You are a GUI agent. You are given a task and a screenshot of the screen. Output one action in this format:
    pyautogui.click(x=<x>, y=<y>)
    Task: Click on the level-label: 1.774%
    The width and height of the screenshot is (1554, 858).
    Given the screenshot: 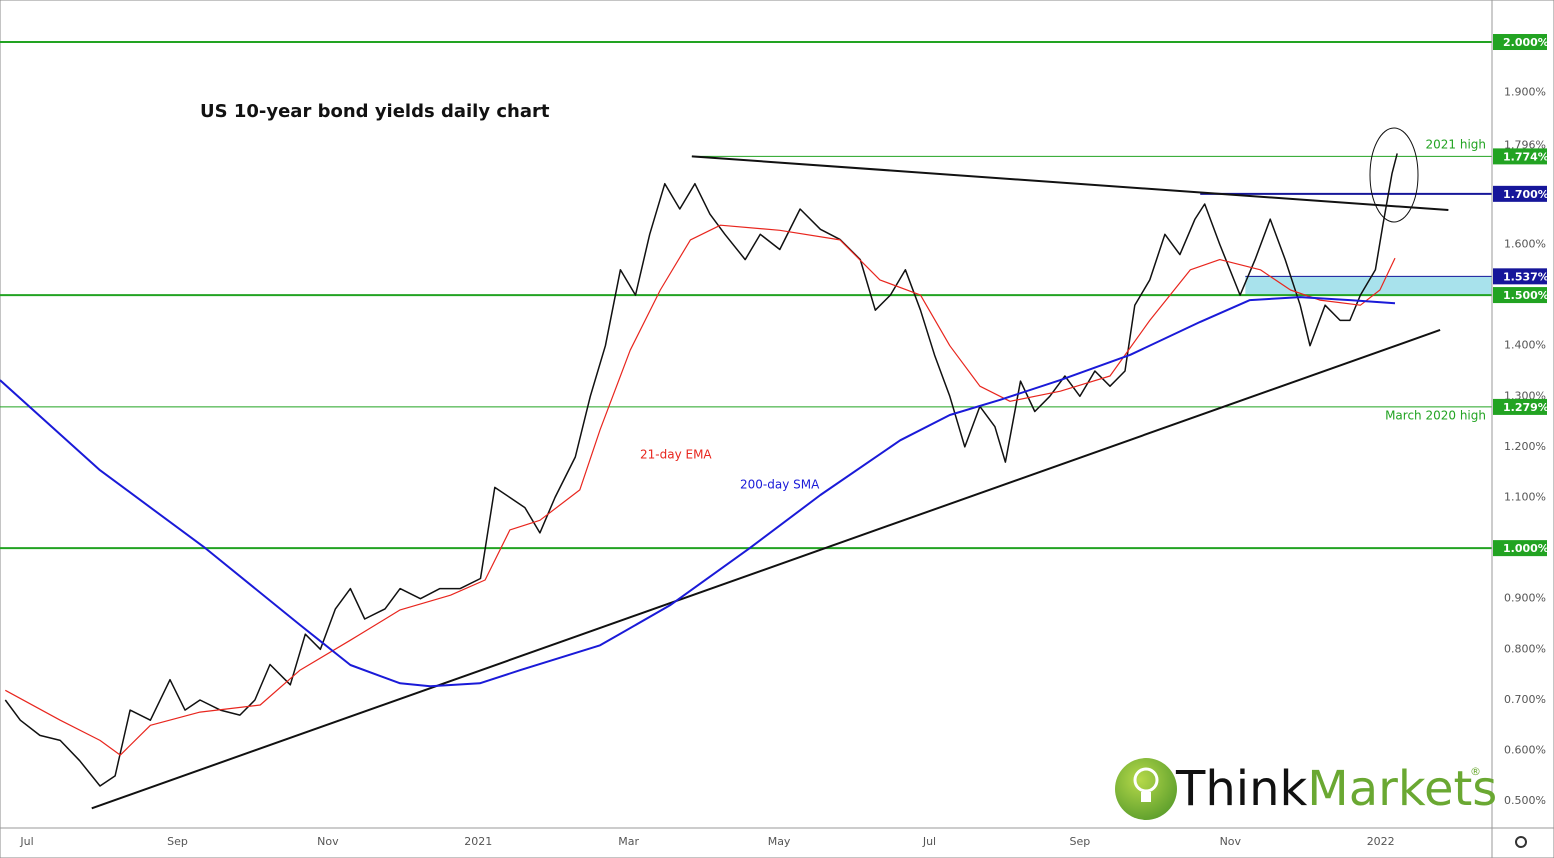 What is the action you would take?
    pyautogui.click(x=1526, y=156)
    